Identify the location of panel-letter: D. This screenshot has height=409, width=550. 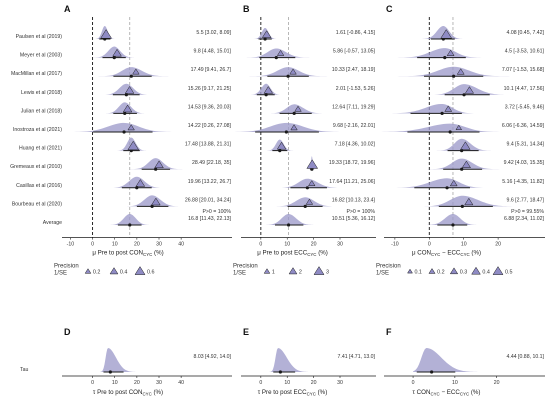
(67, 332).